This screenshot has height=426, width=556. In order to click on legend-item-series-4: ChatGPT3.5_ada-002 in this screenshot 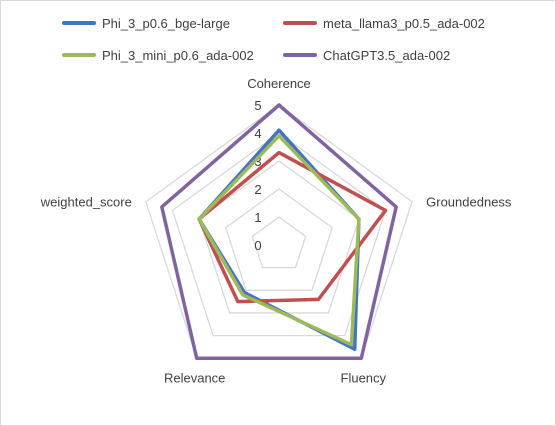, I will do `click(366, 55)`.